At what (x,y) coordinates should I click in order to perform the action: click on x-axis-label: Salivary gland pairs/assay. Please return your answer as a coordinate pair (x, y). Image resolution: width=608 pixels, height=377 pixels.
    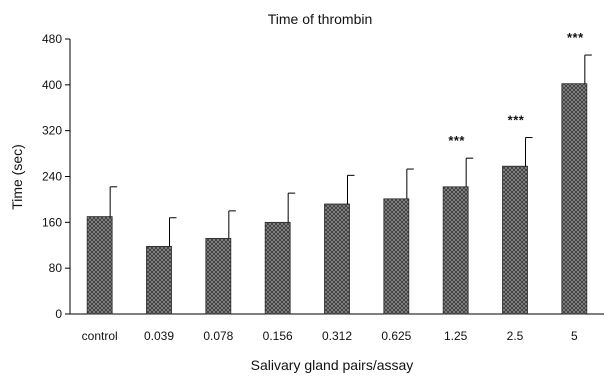
    Looking at the image, I should click on (332, 365).